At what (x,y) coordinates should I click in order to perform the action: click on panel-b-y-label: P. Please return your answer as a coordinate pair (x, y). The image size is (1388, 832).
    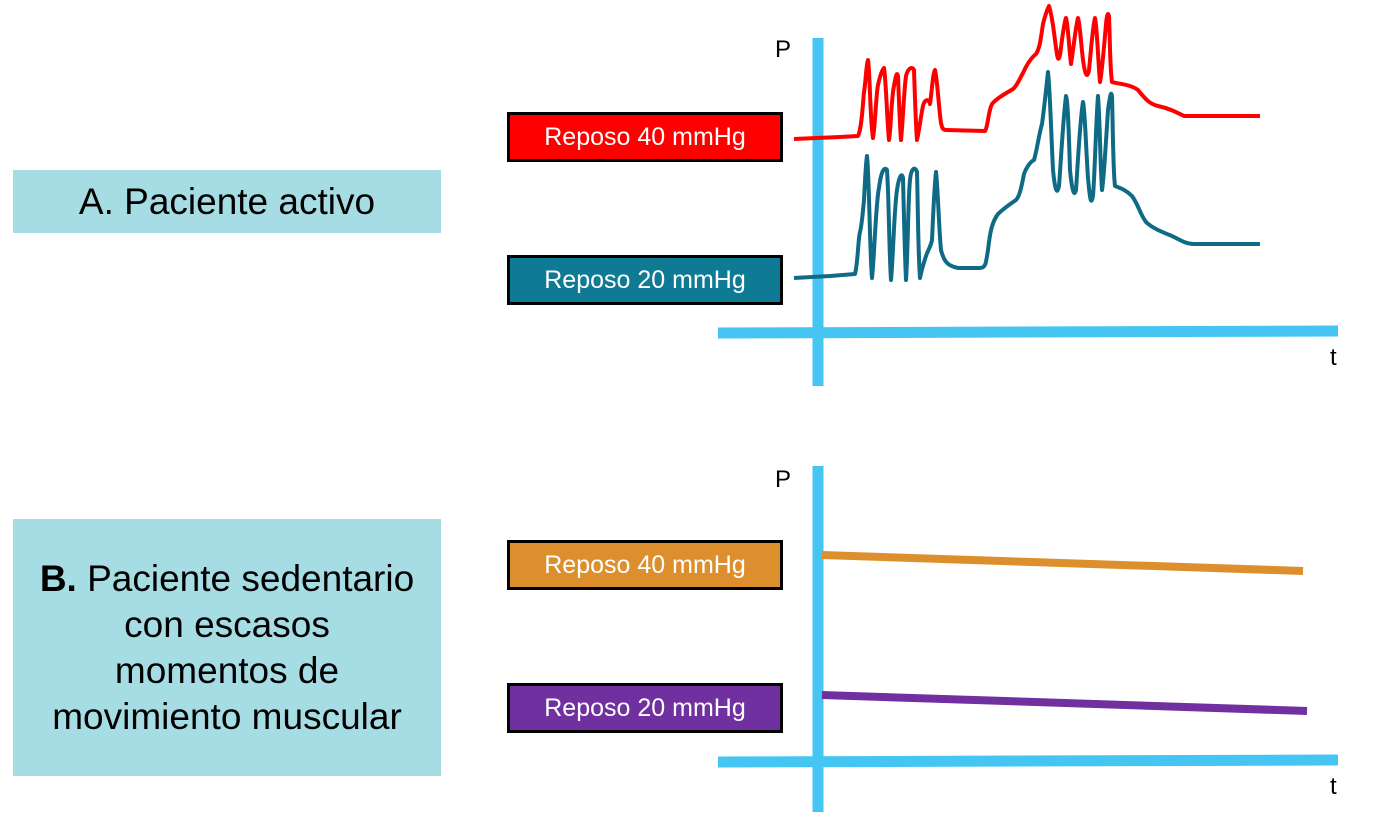
    Looking at the image, I should click on (783, 479).